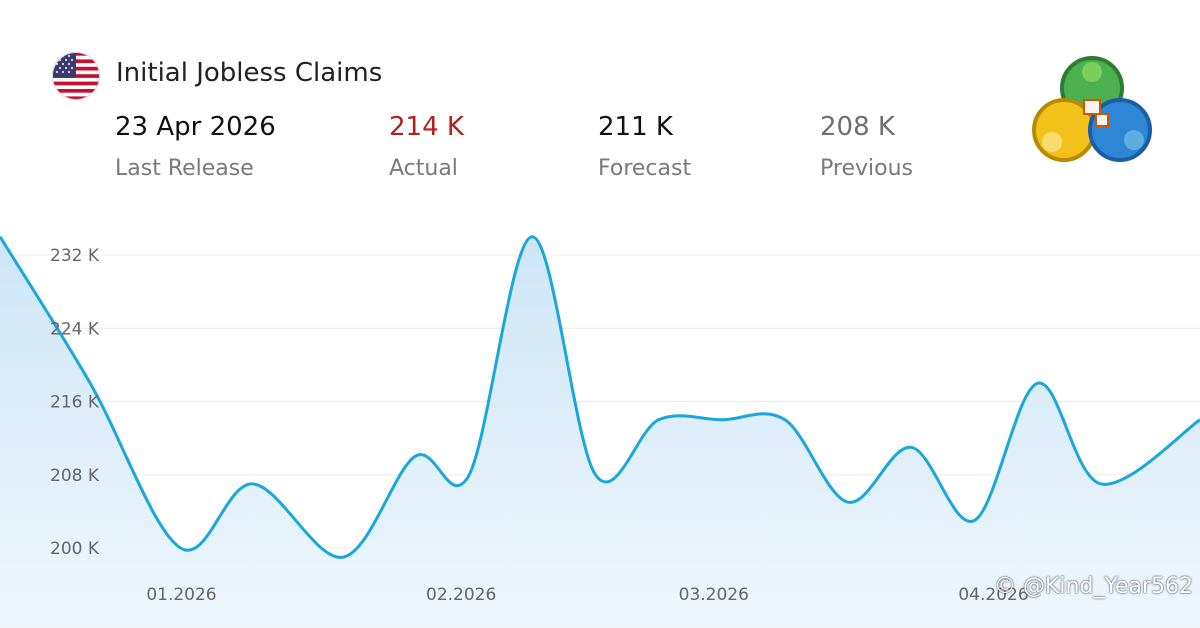 The width and height of the screenshot is (1200, 628). I want to click on stat-previous: 208 K Previous, so click(866, 146).